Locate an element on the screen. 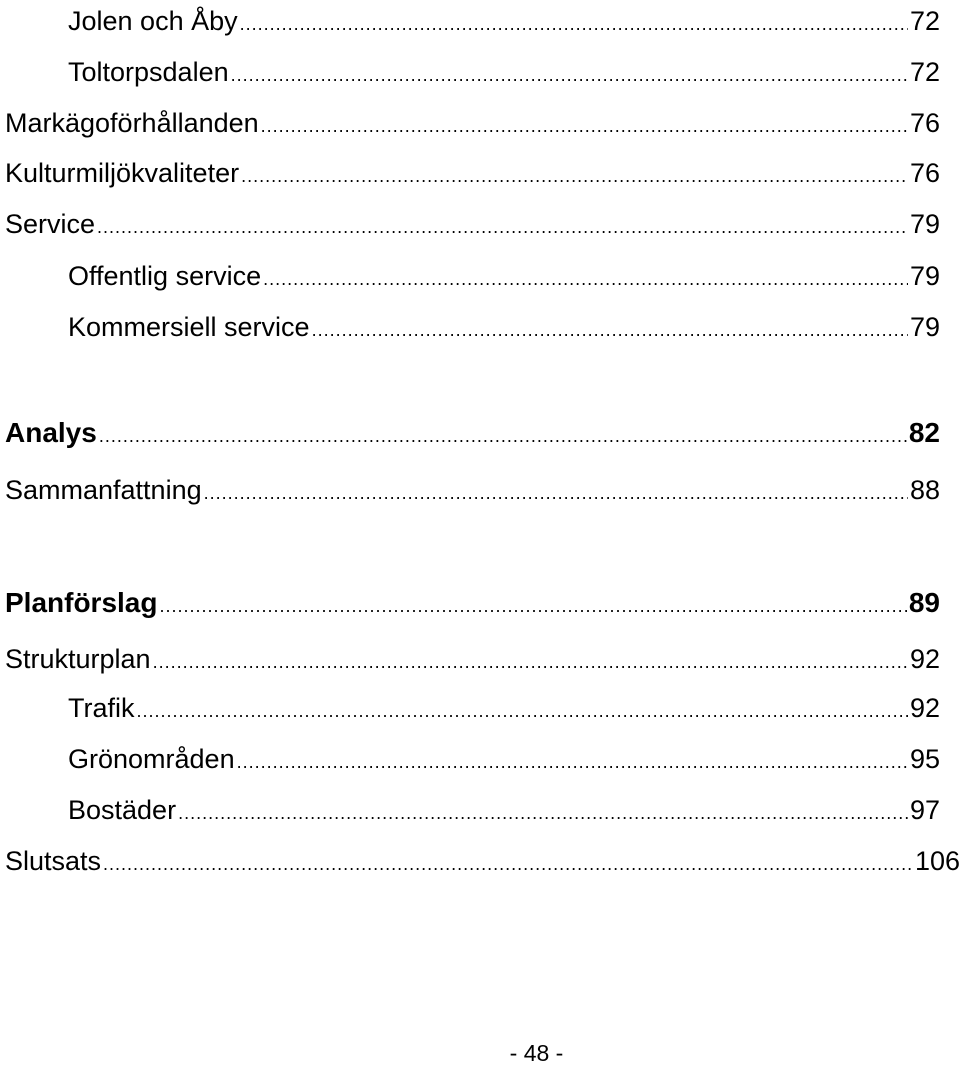 Image resolution: width=960 pixels, height=1069 pixels. toc-entry-bostader: Bostäder 97 is located at coordinates (504, 810).